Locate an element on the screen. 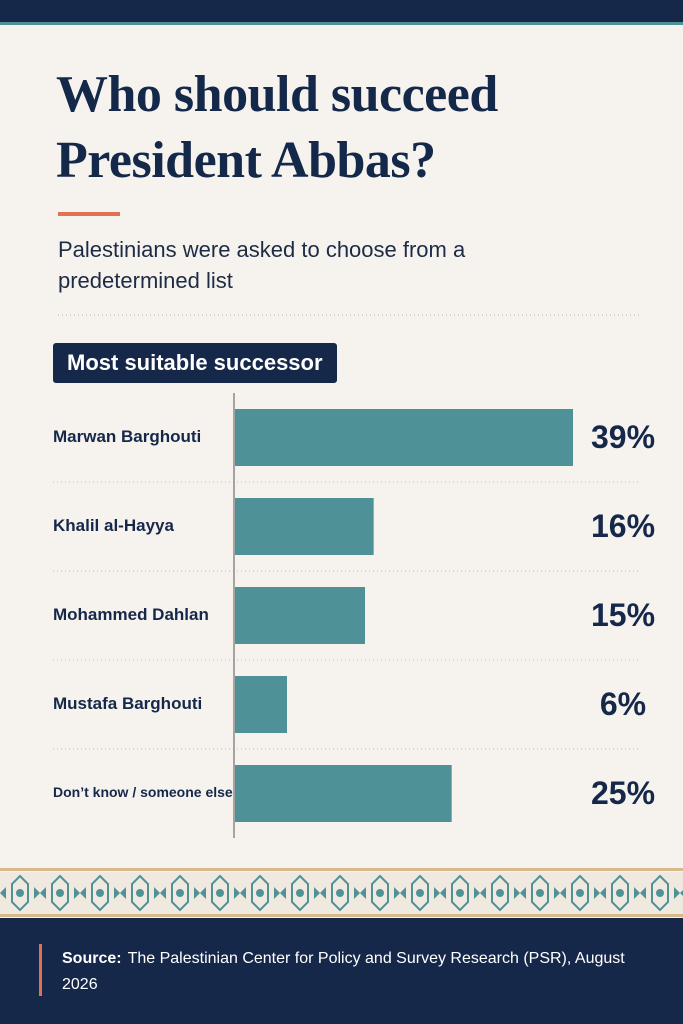  category-label: Mohammed Dahlan is located at coordinates (131, 614).